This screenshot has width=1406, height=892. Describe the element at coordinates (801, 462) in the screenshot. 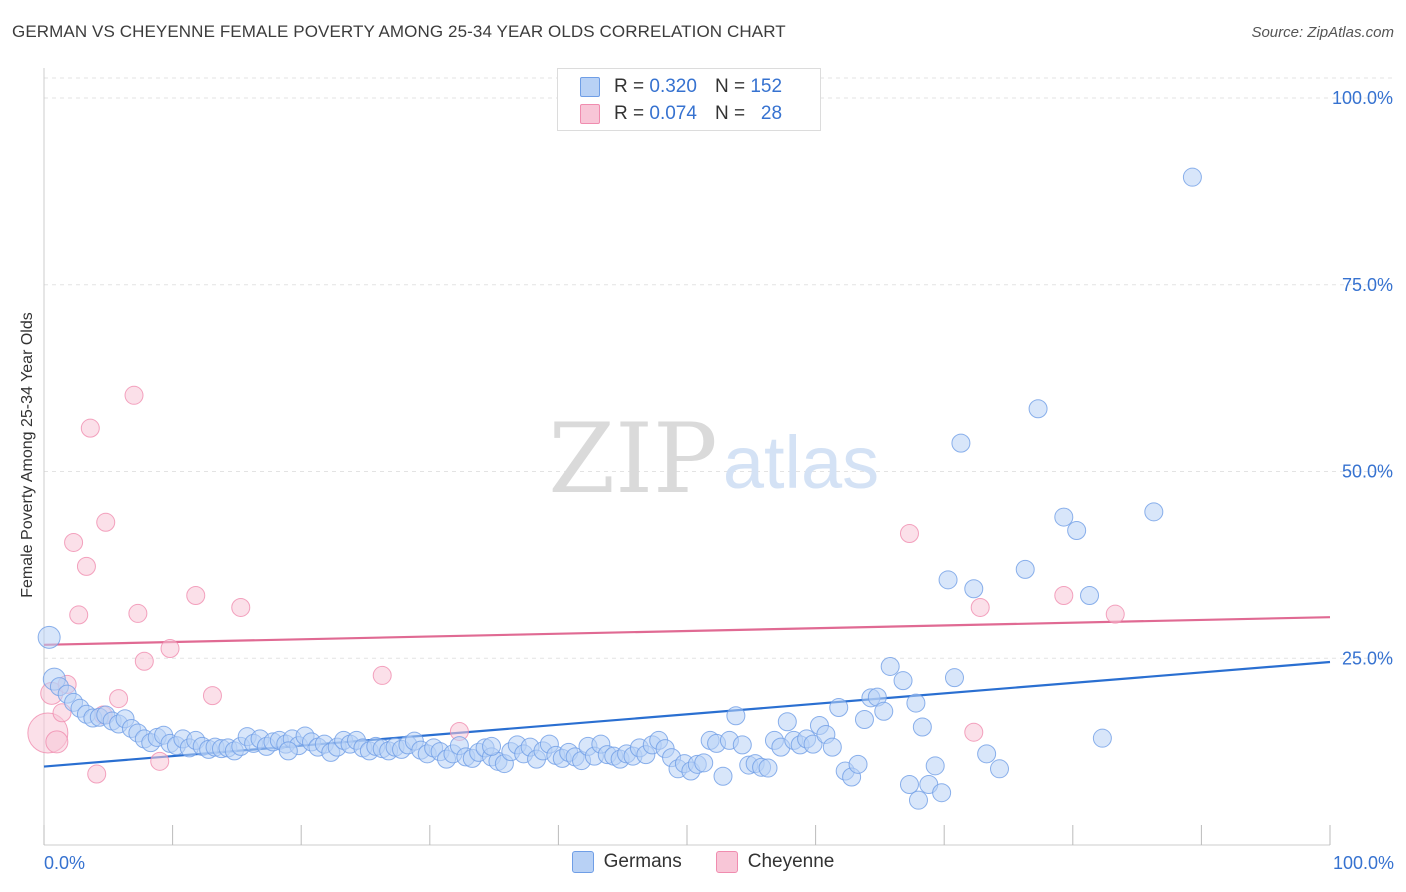

I see `watermark-atlas: atlas` at that location.